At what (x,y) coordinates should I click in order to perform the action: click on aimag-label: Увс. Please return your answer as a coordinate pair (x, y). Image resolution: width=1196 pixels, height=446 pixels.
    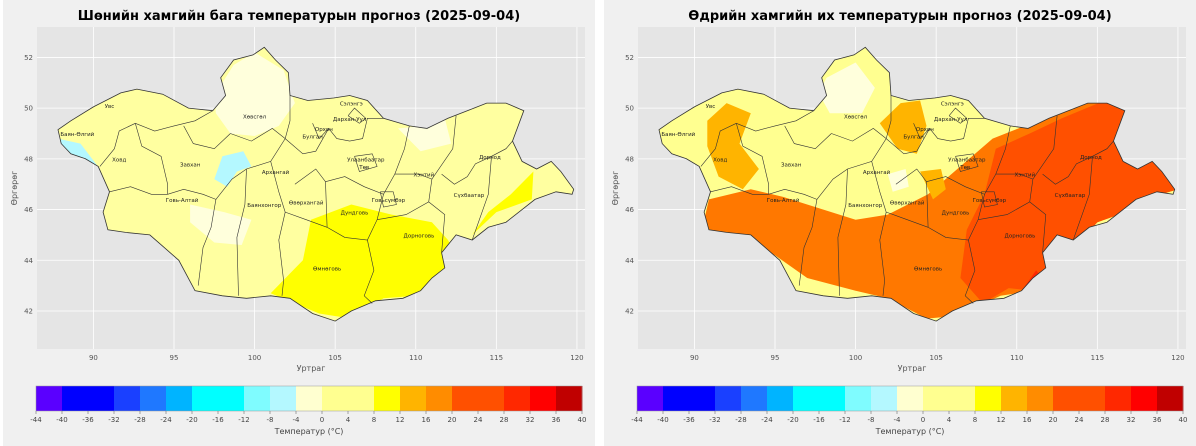
    Looking at the image, I should click on (711, 107).